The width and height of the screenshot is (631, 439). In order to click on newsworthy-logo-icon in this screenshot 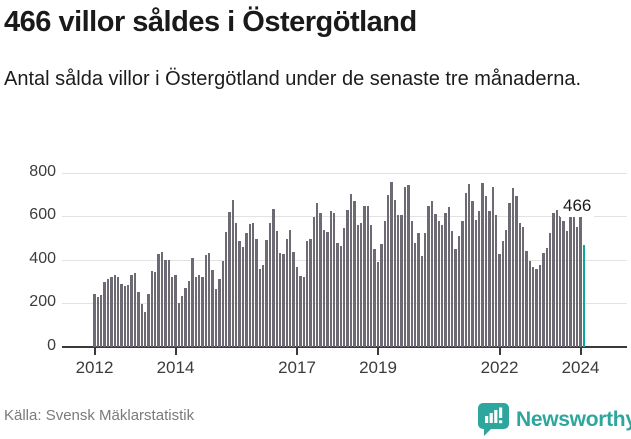, I will do `click(493, 419)`.